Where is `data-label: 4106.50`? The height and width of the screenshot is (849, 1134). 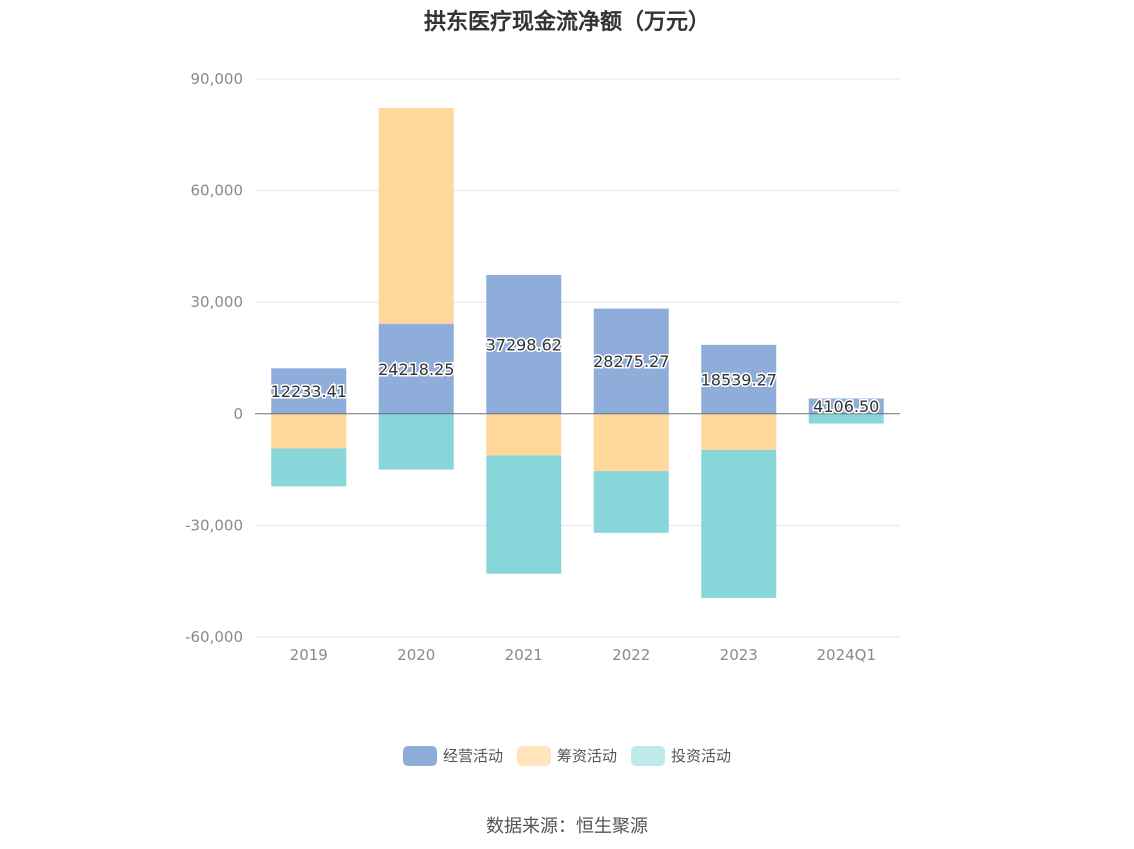 data-label: 4106.50 is located at coordinates (846, 406).